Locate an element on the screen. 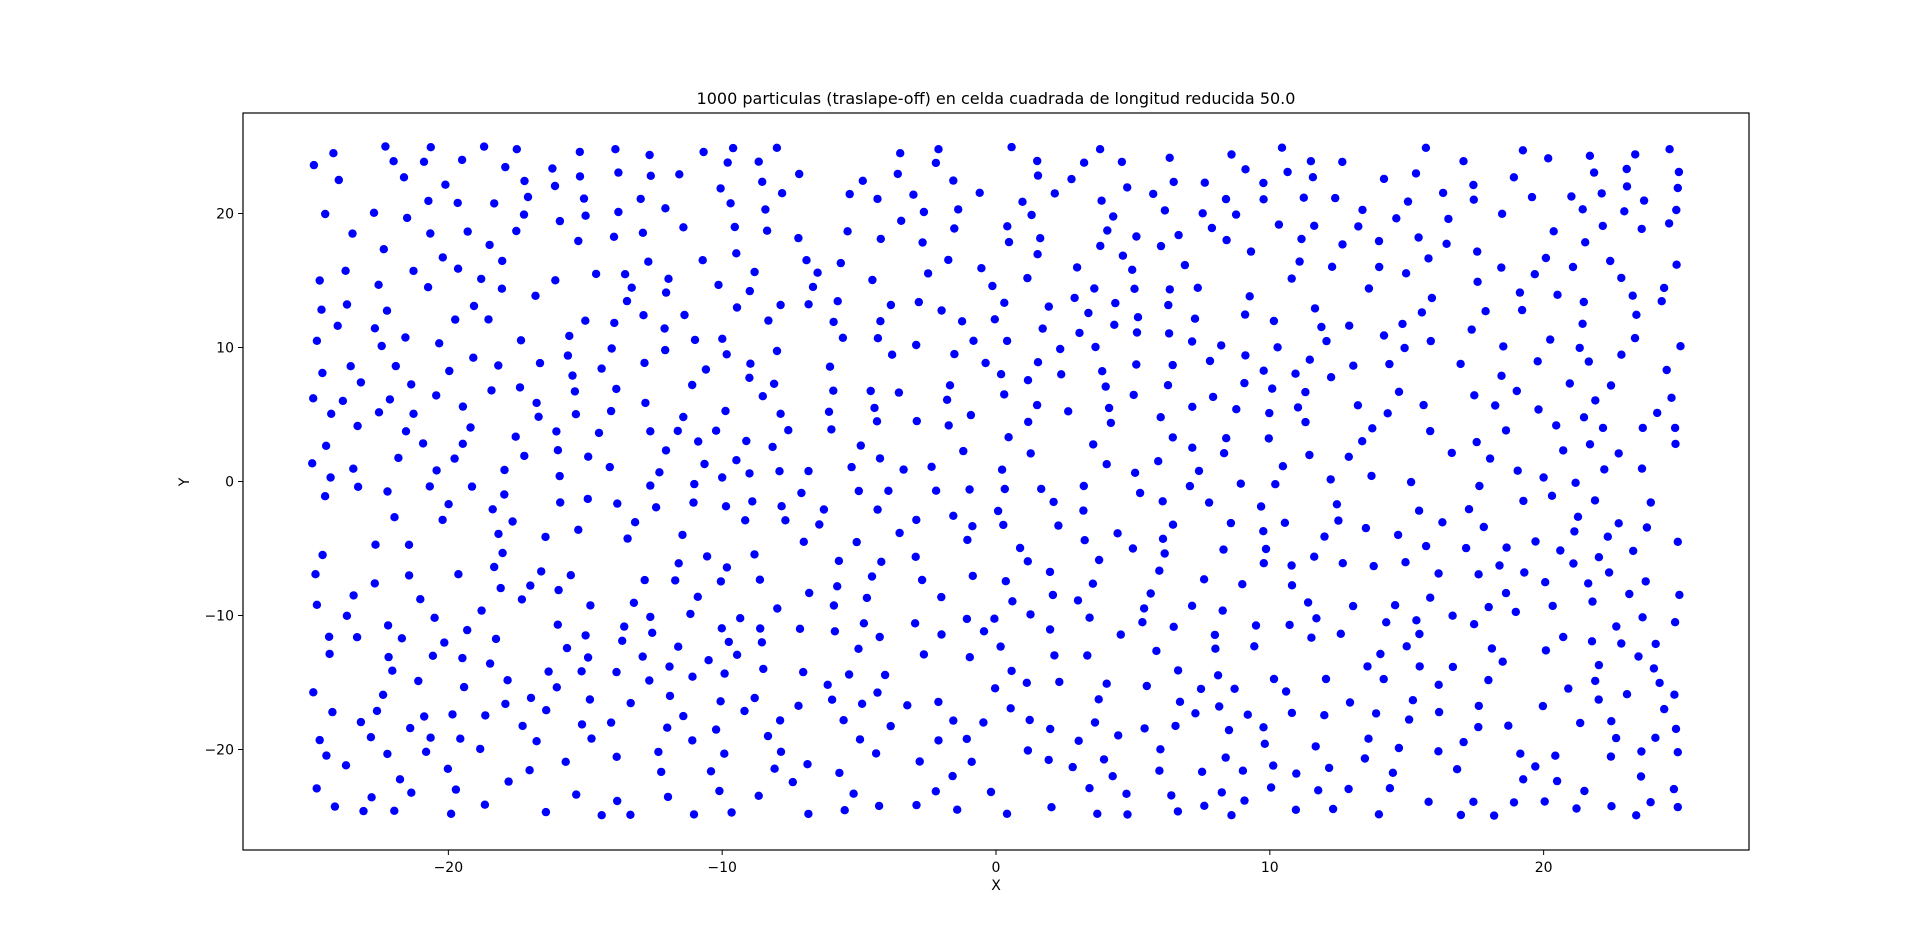 This screenshot has height=944, width=1920. y-tick-label: −10 is located at coordinates (219, 617).